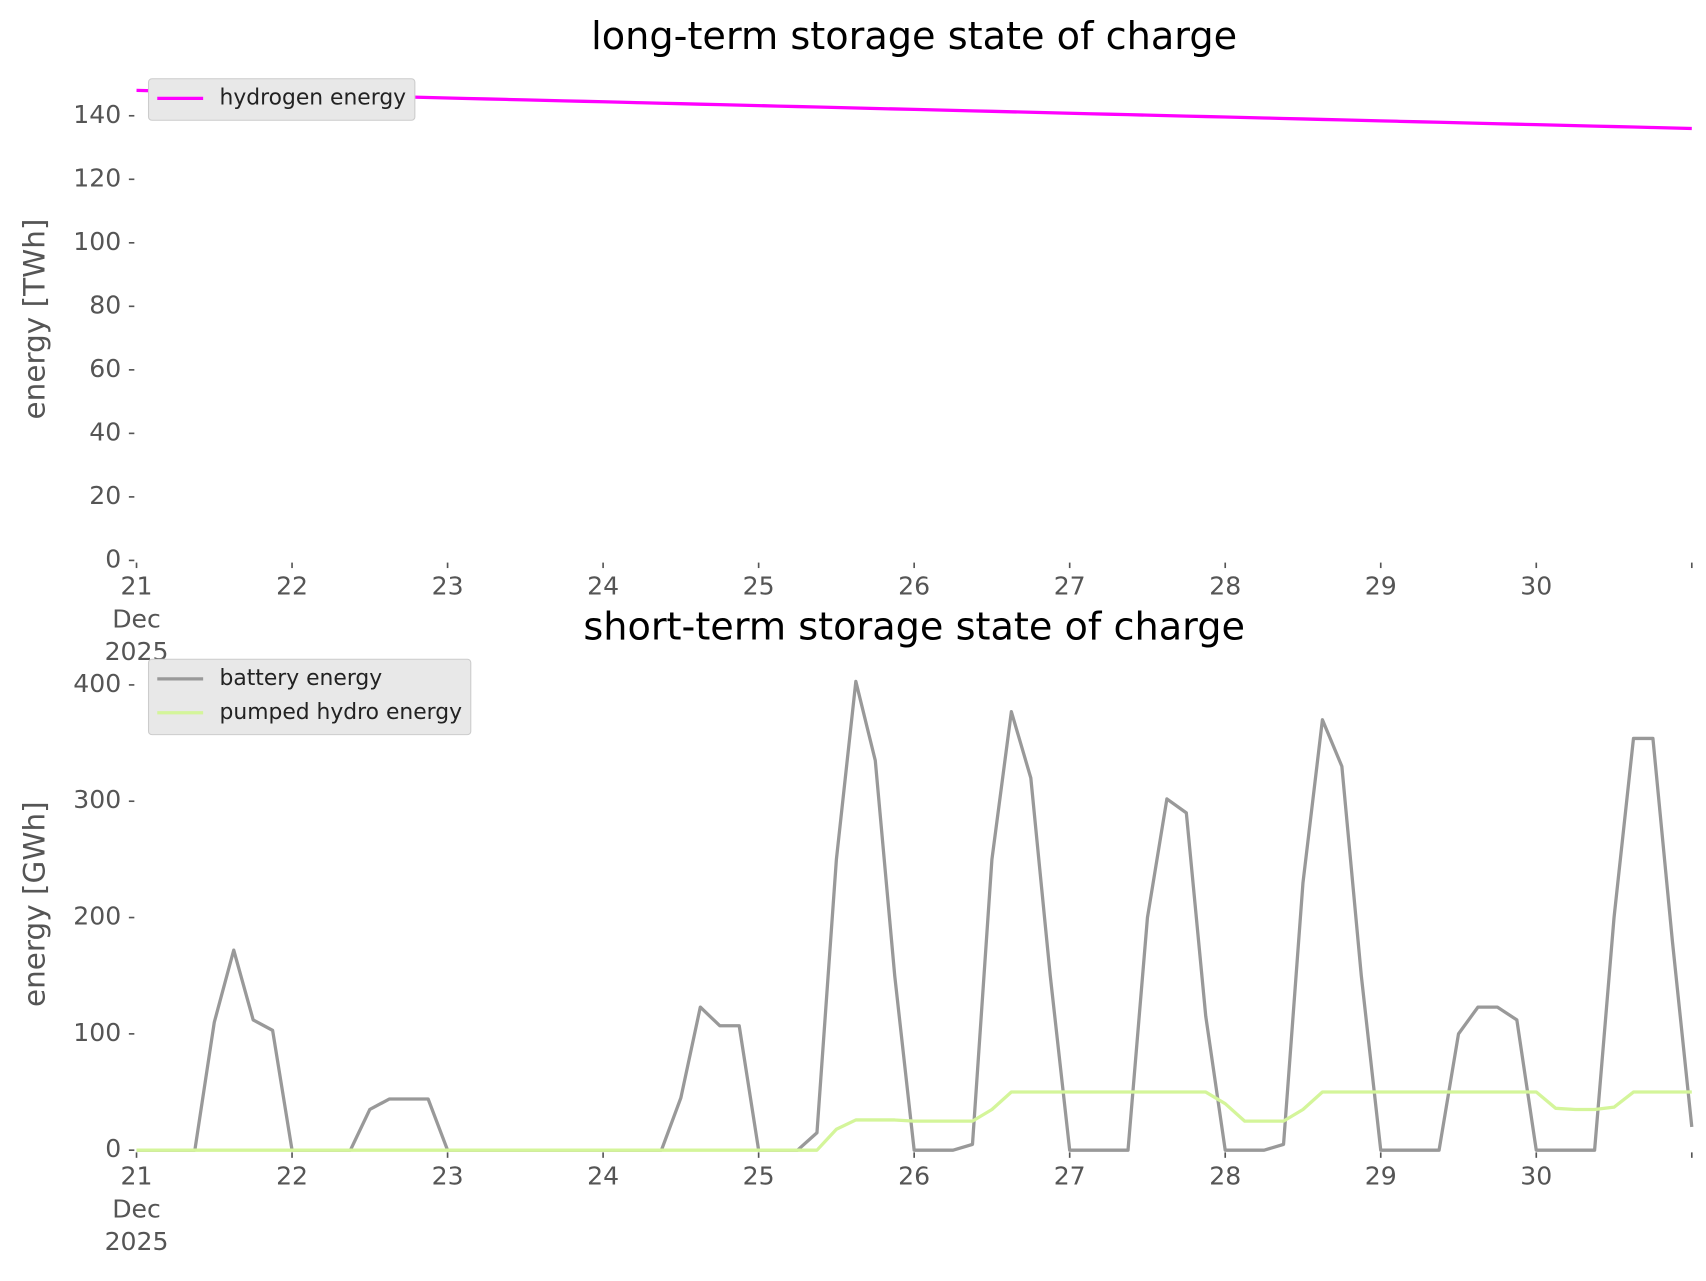 Image resolution: width=1706 pixels, height=1281 pixels. What do you see at coordinates (97, 916) in the screenshot?
I see `y-tick-label: 200` at bounding box center [97, 916].